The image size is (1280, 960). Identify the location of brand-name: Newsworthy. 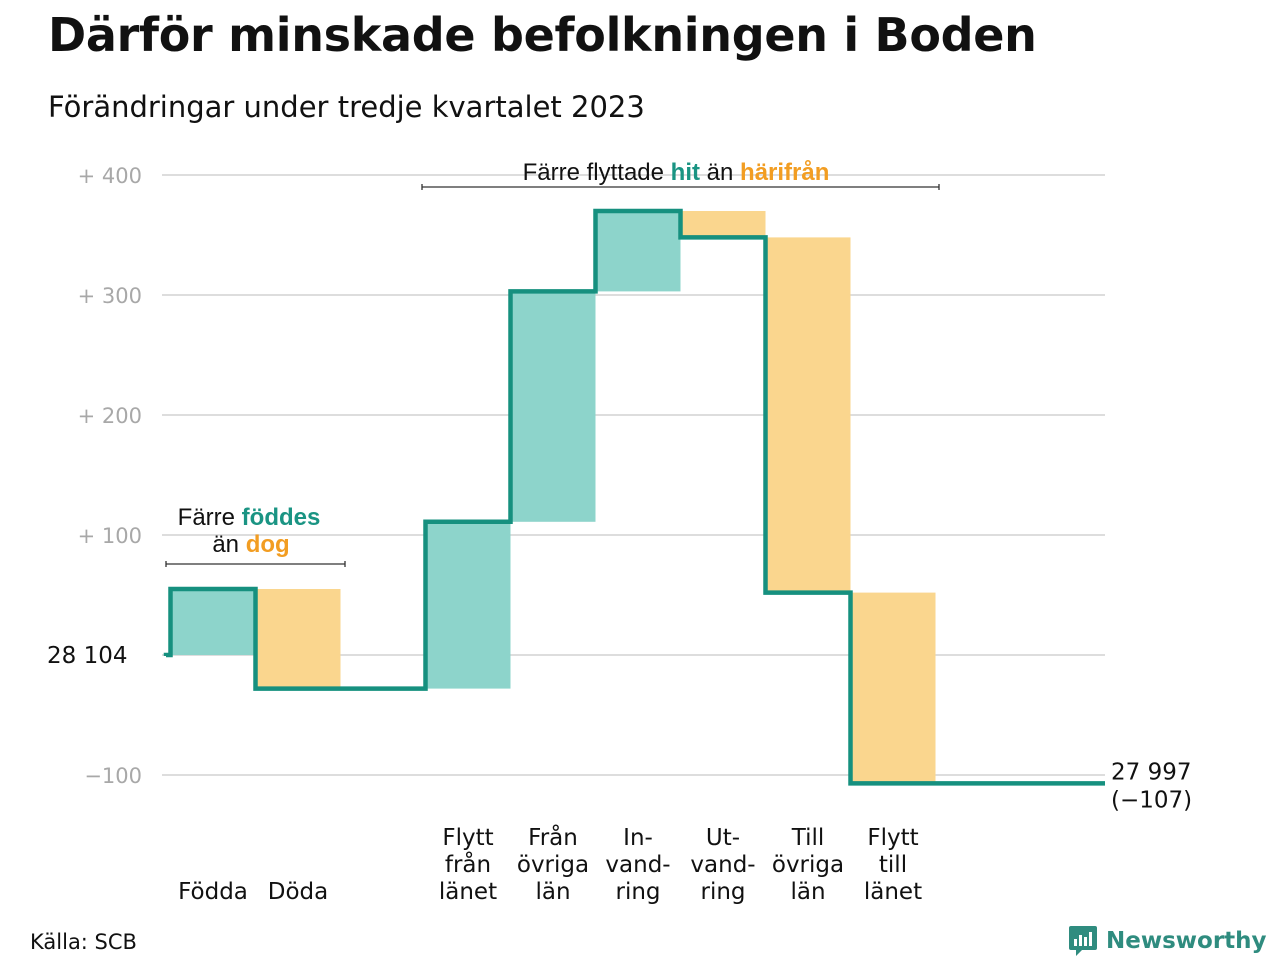
(1186, 941).